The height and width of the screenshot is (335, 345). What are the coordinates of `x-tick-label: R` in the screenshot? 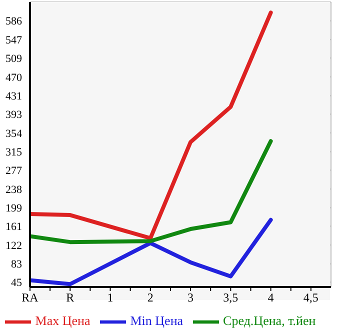 It's located at (70, 297).